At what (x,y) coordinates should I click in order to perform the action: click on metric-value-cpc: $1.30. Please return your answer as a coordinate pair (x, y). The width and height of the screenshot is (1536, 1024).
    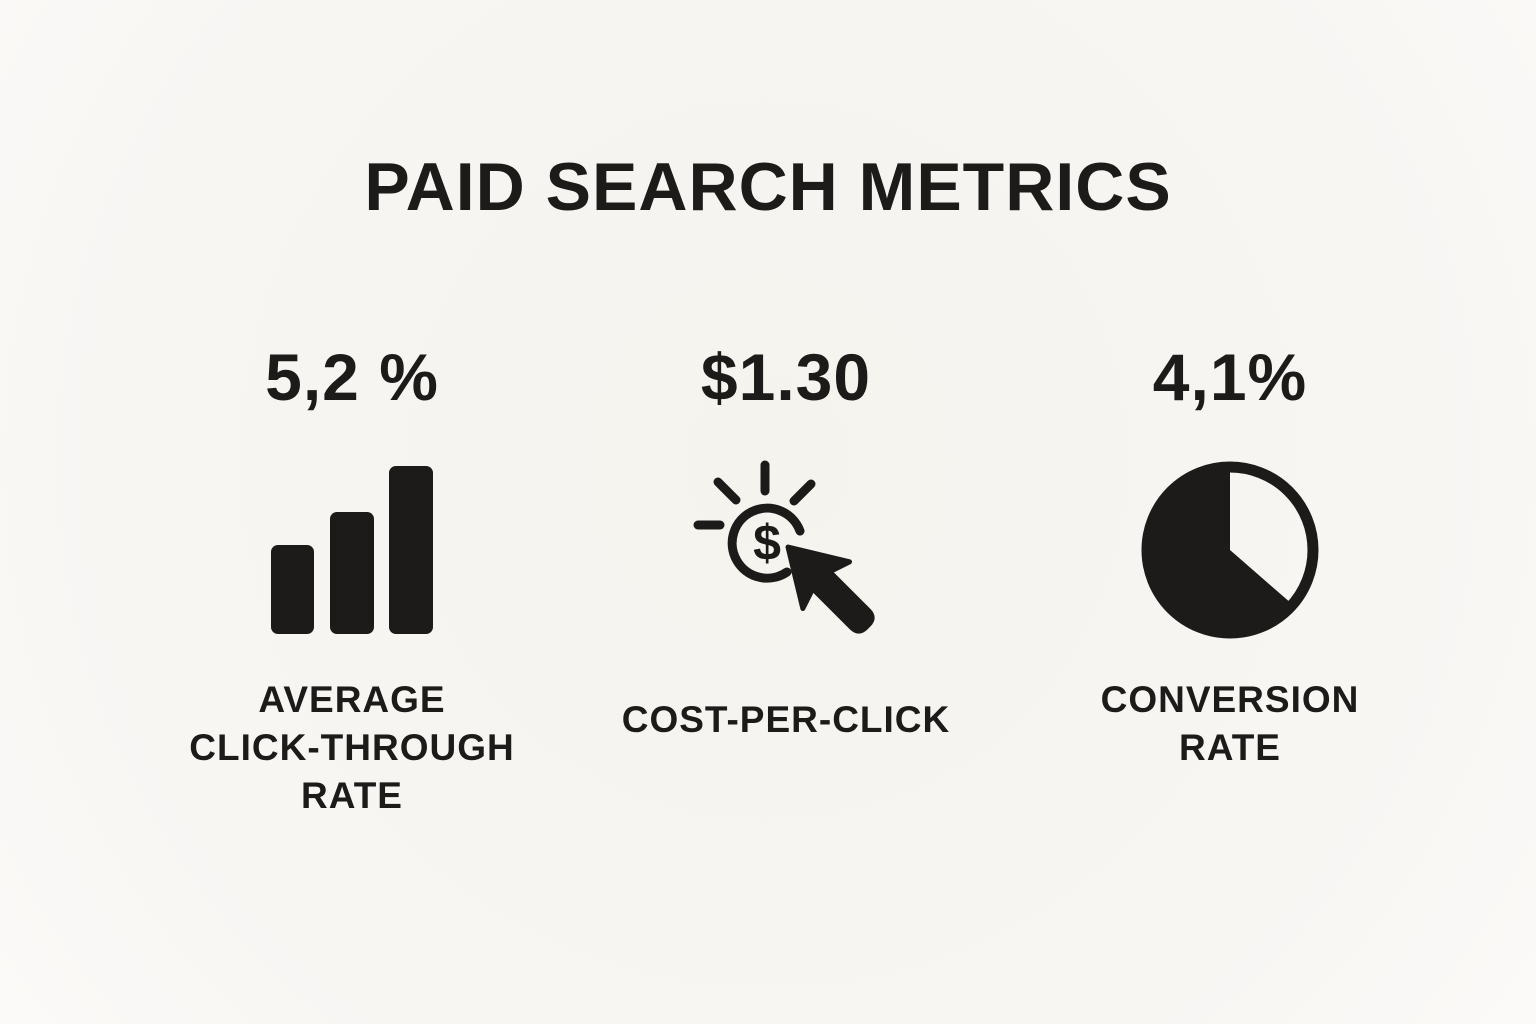
    Looking at the image, I should click on (786, 377).